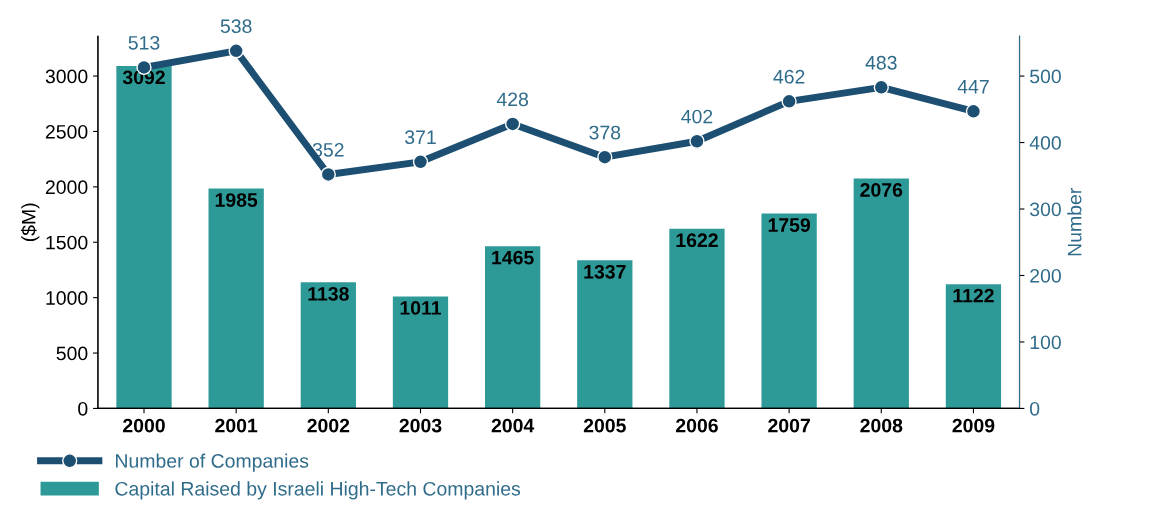  Describe the element at coordinates (973, 425) in the screenshot. I see `x-tick-label: 2009` at that location.